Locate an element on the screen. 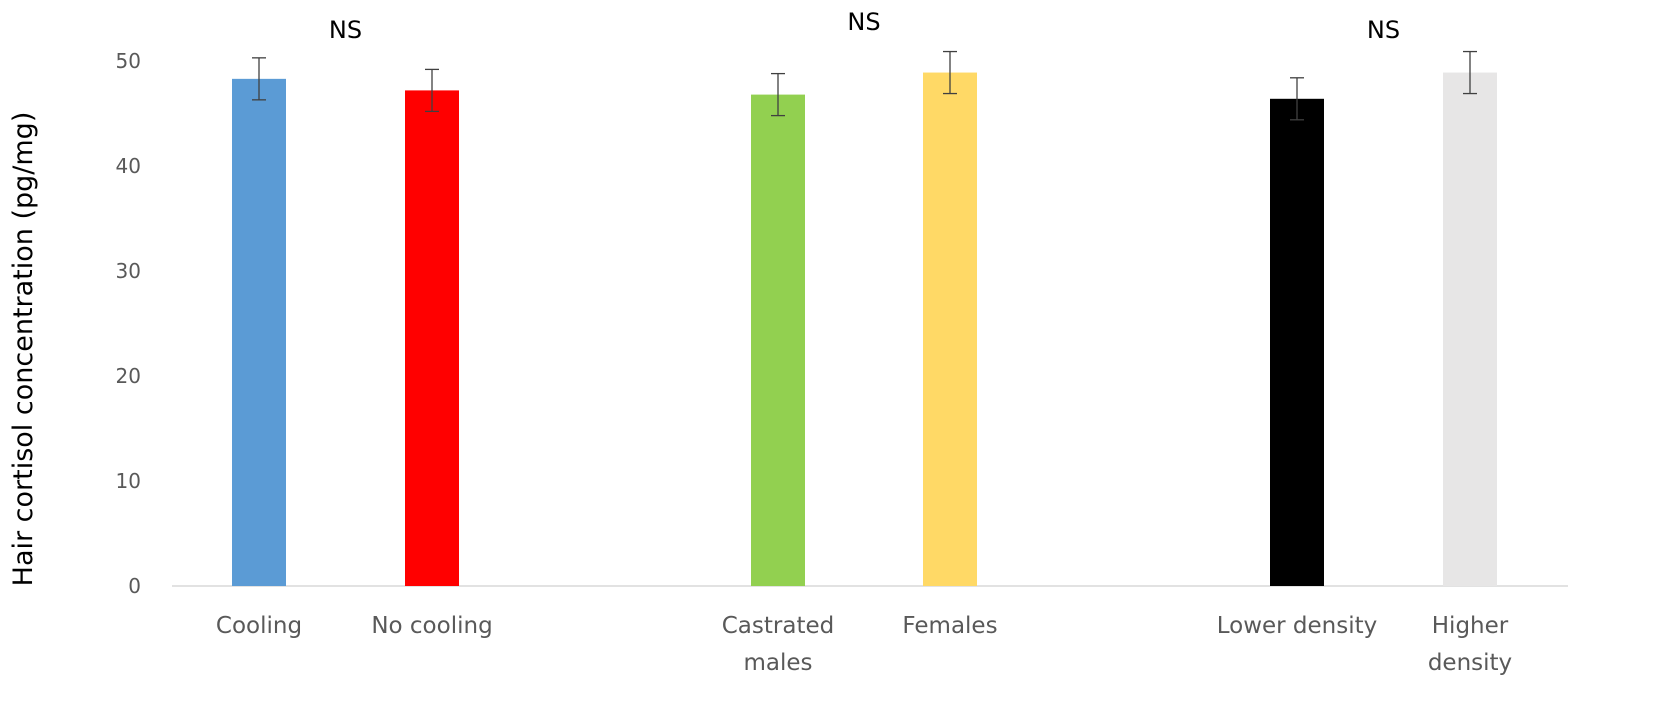 This screenshot has width=1655, height=720. y-tick-label: 10 is located at coordinates (128, 481).